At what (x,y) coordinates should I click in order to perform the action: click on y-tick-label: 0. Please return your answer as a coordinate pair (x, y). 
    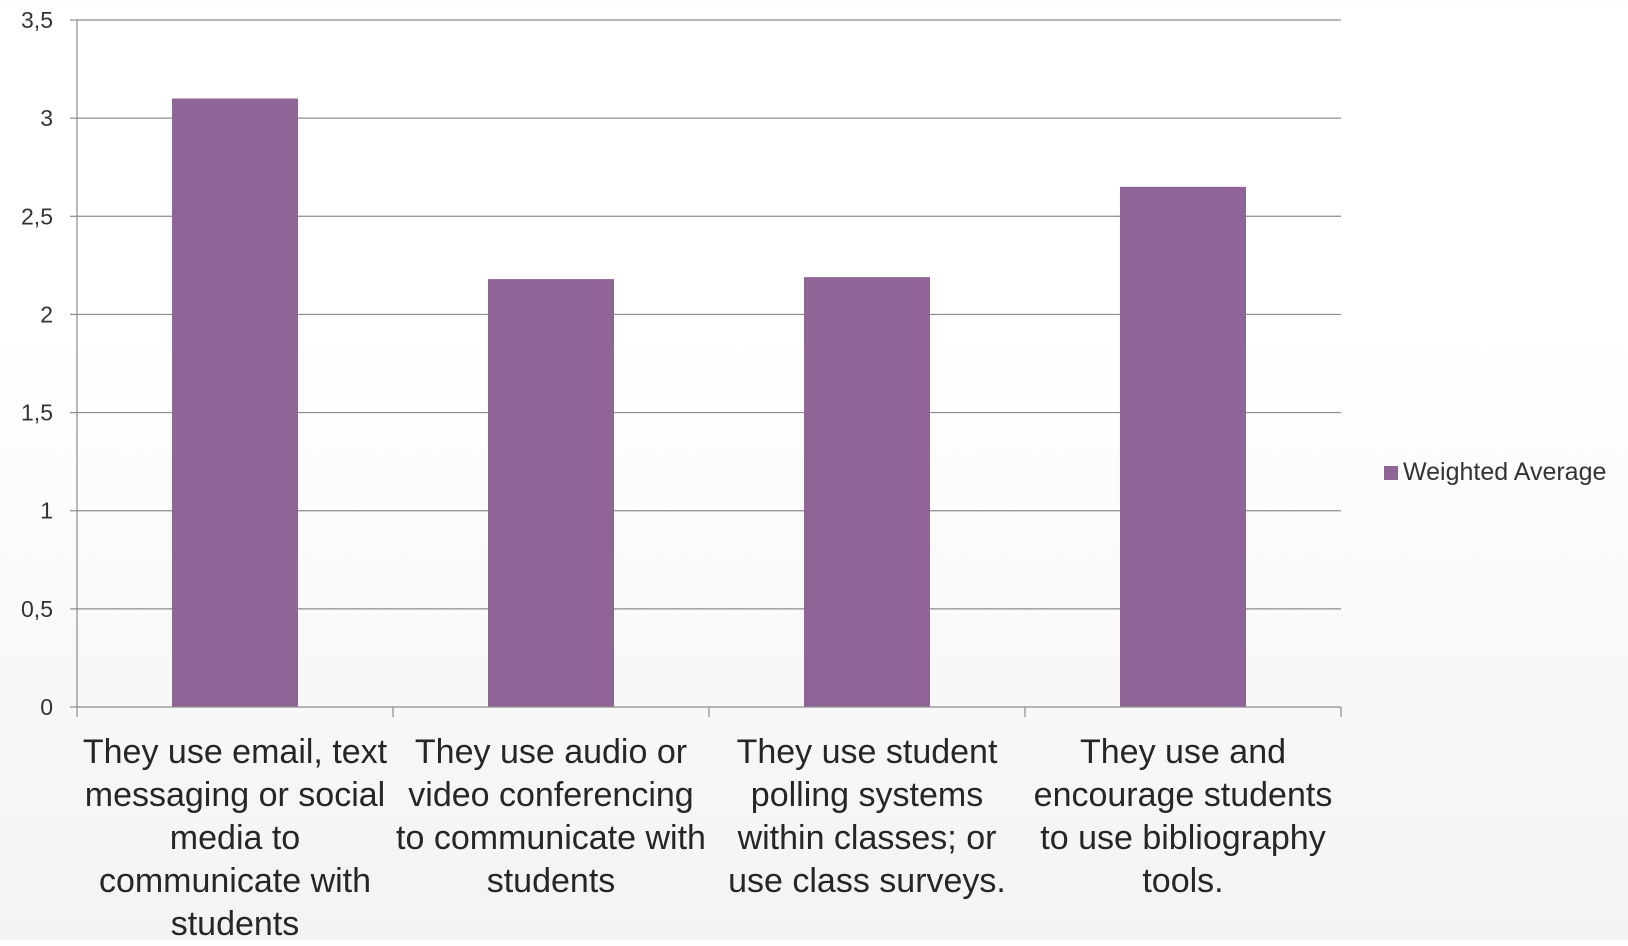
    Looking at the image, I should click on (46, 707).